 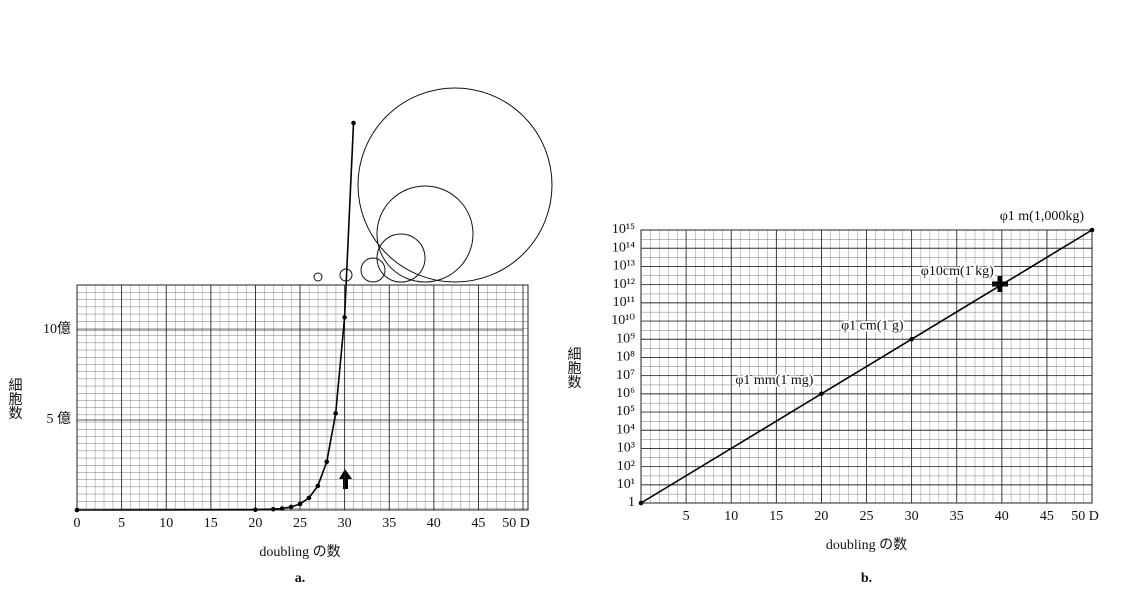 I want to click on point-label: φ1 cm(1 g), so click(x=872, y=325).